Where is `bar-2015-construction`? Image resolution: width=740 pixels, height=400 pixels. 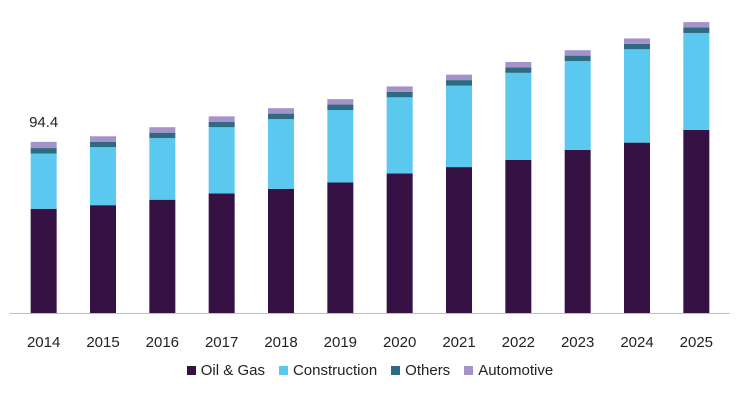
bar-2015-construction is located at coordinates (103, 176).